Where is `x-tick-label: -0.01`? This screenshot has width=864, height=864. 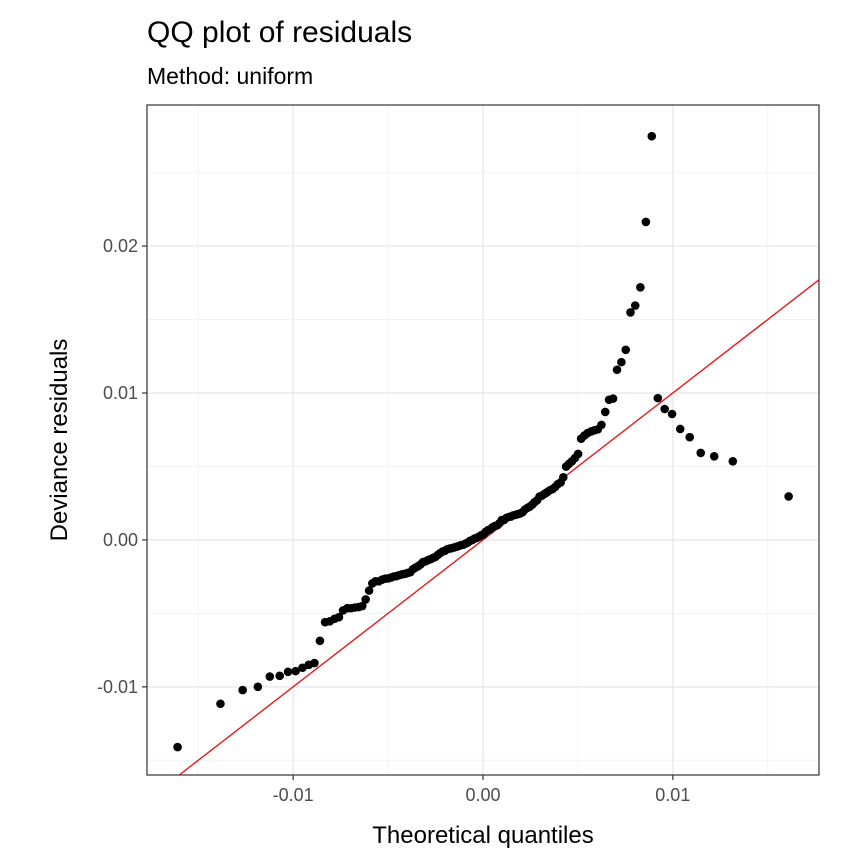 x-tick-label: -0.01 is located at coordinates (293, 795).